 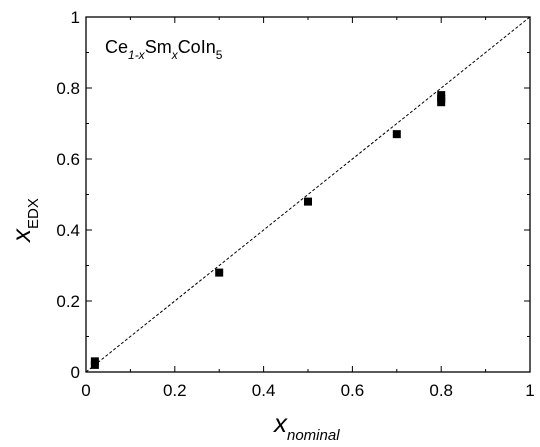 I want to click on compound-label-part: CoIn, so click(x=197, y=47).